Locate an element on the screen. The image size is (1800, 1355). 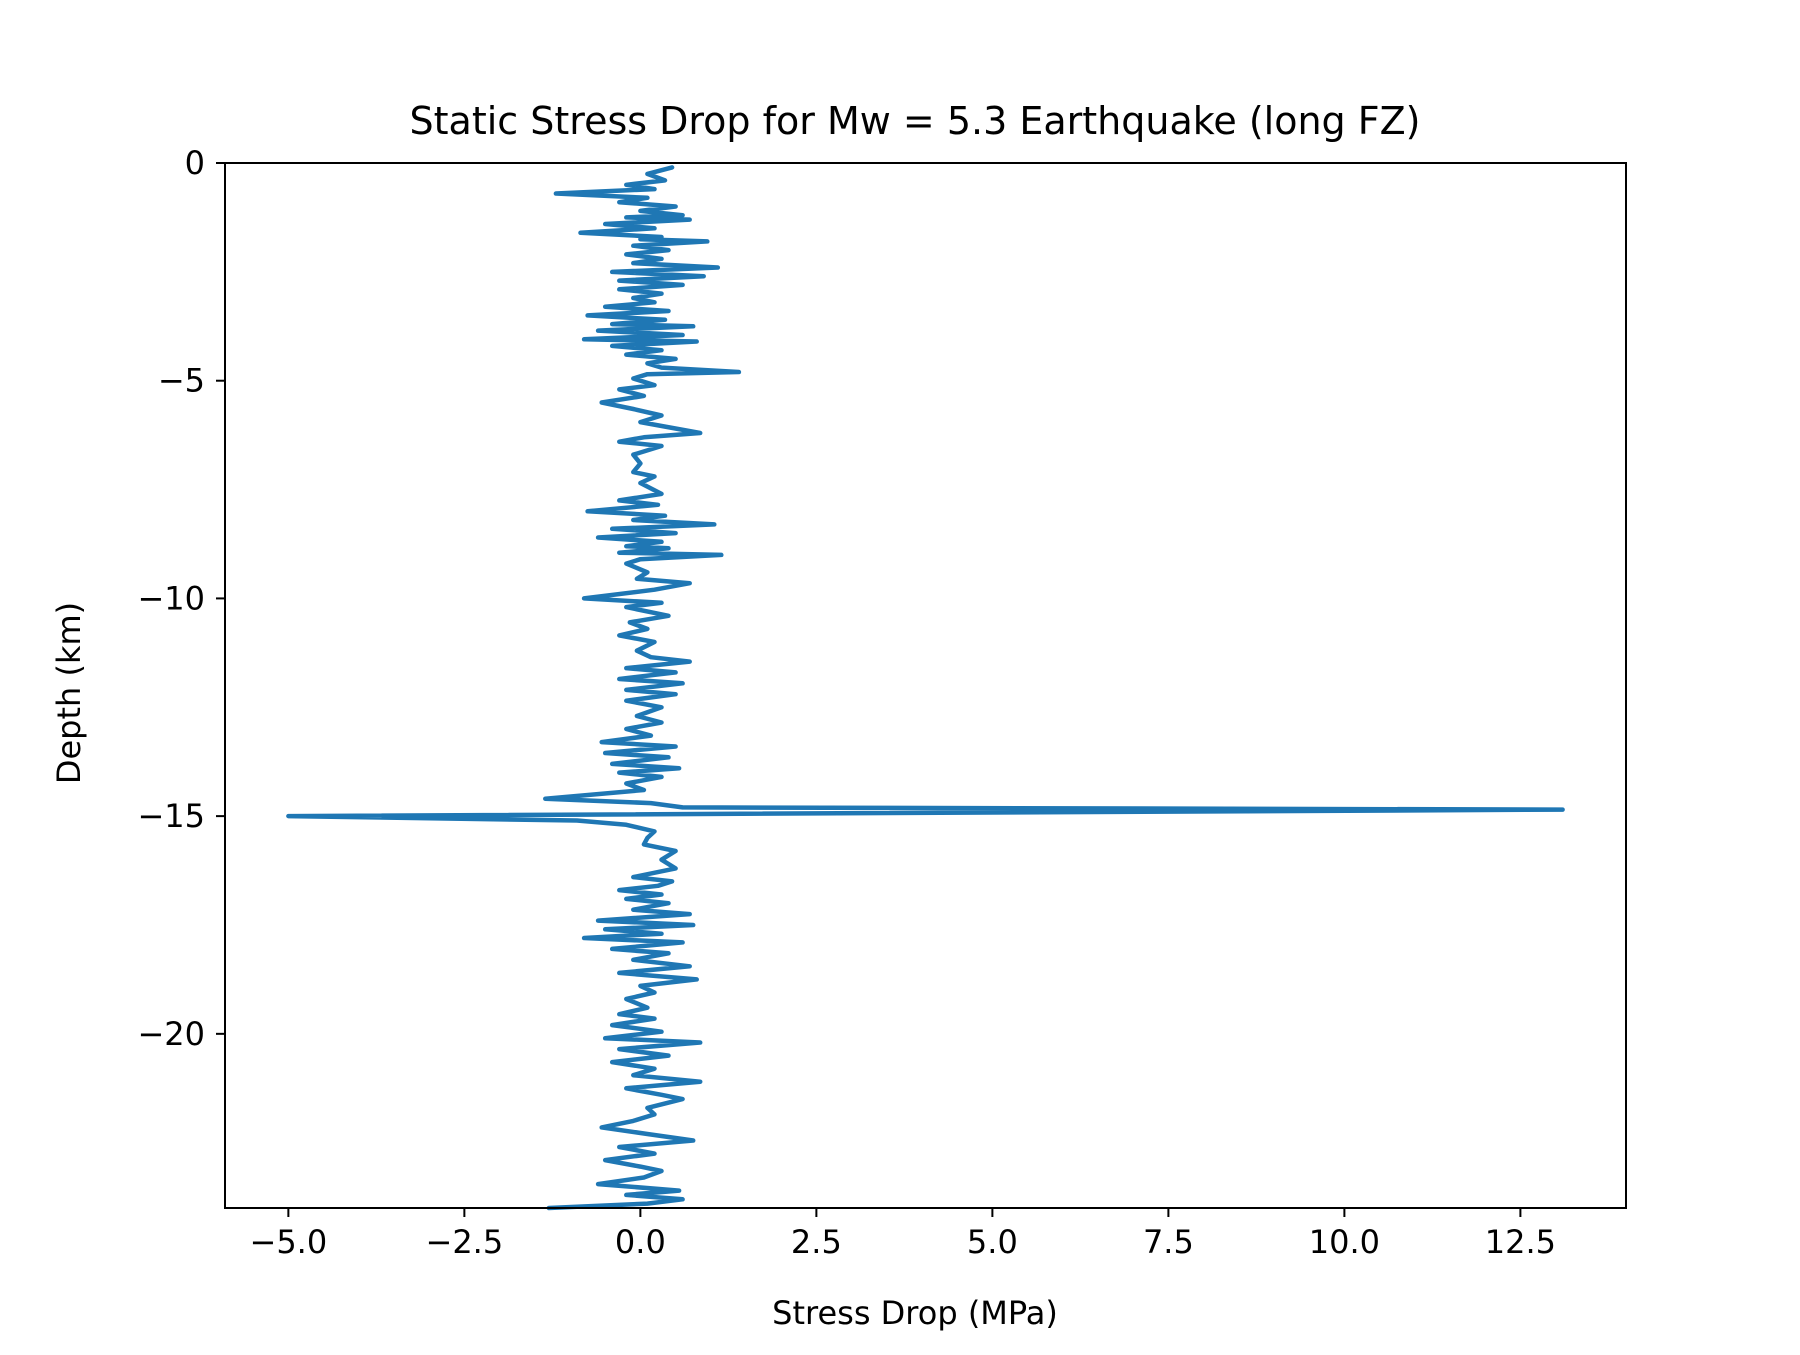
x-tick-label: −5.0 is located at coordinates (289, 1242).